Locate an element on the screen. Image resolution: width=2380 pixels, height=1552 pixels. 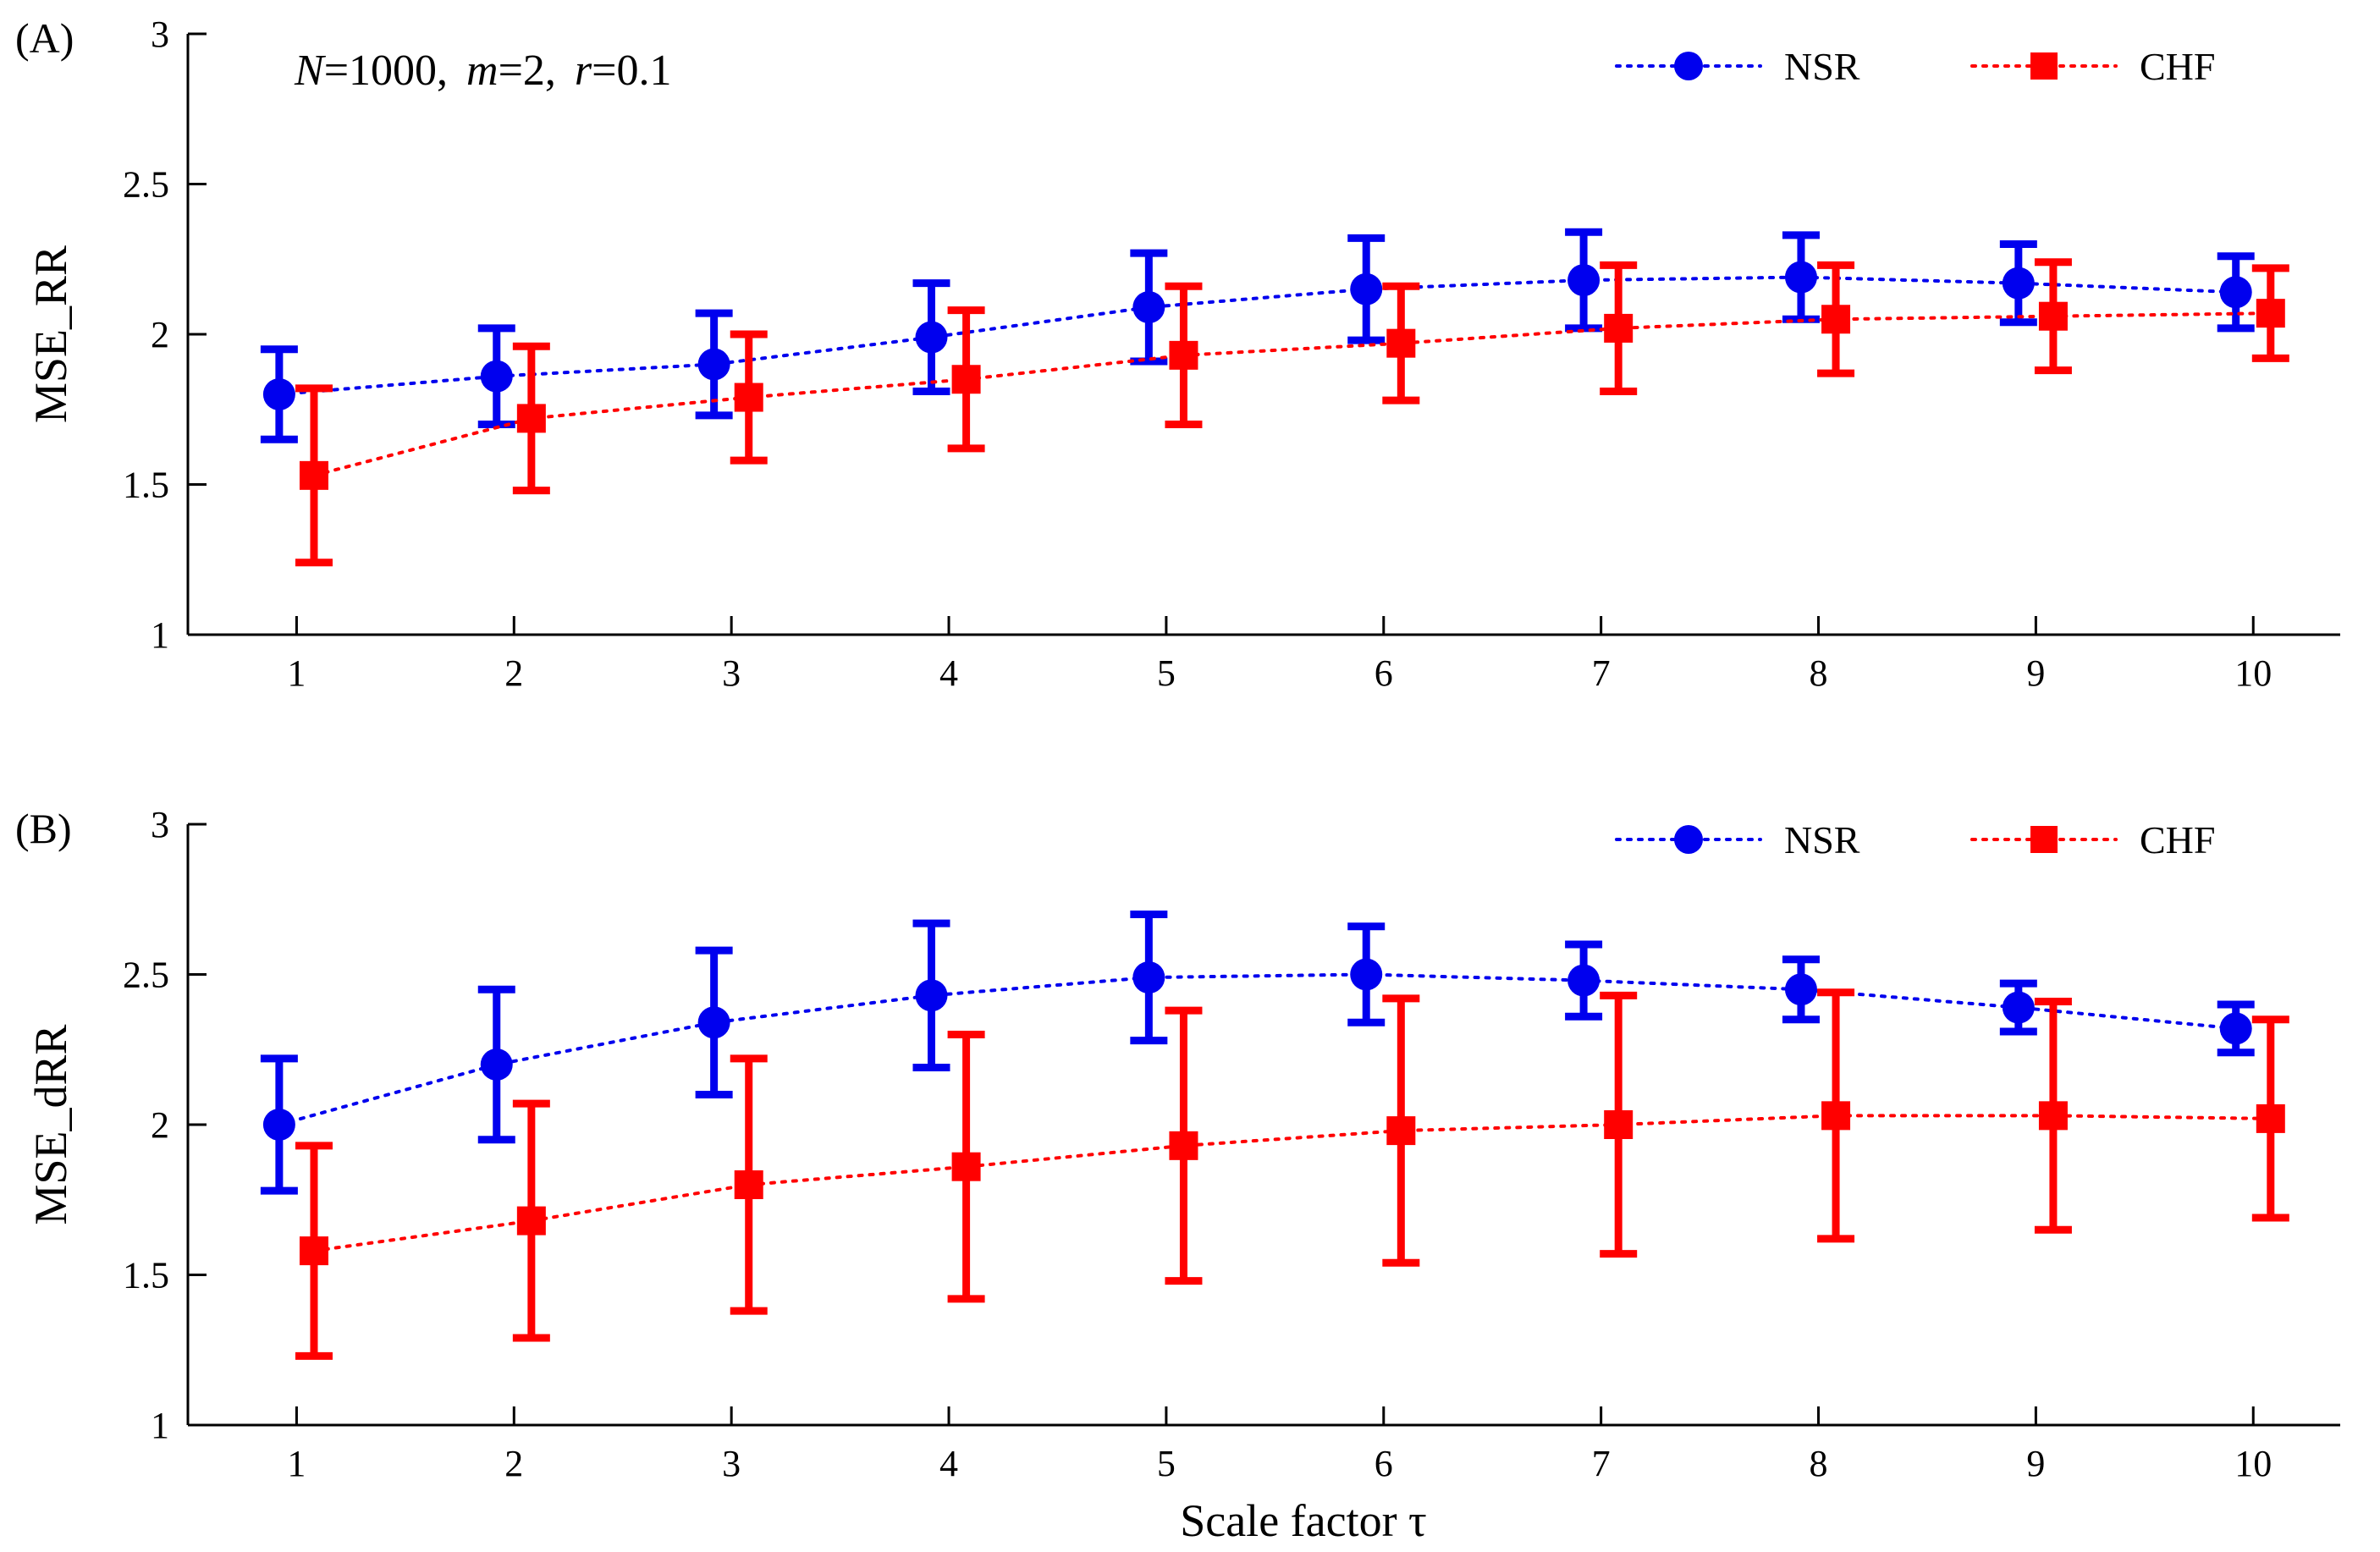
param-m-value: =2, is located at coordinates (528, 71).